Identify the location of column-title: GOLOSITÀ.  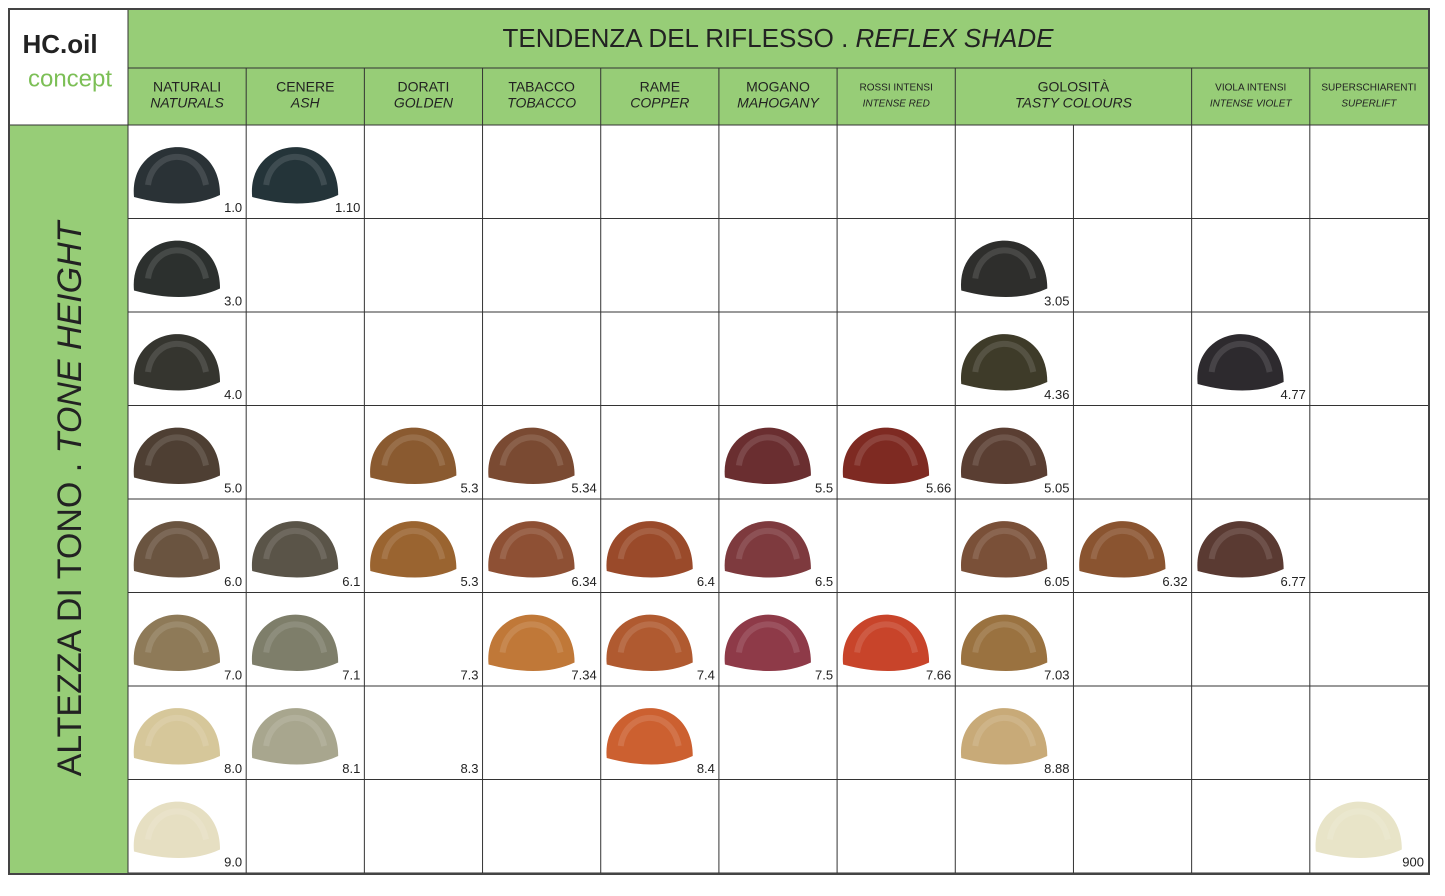
(1074, 87).